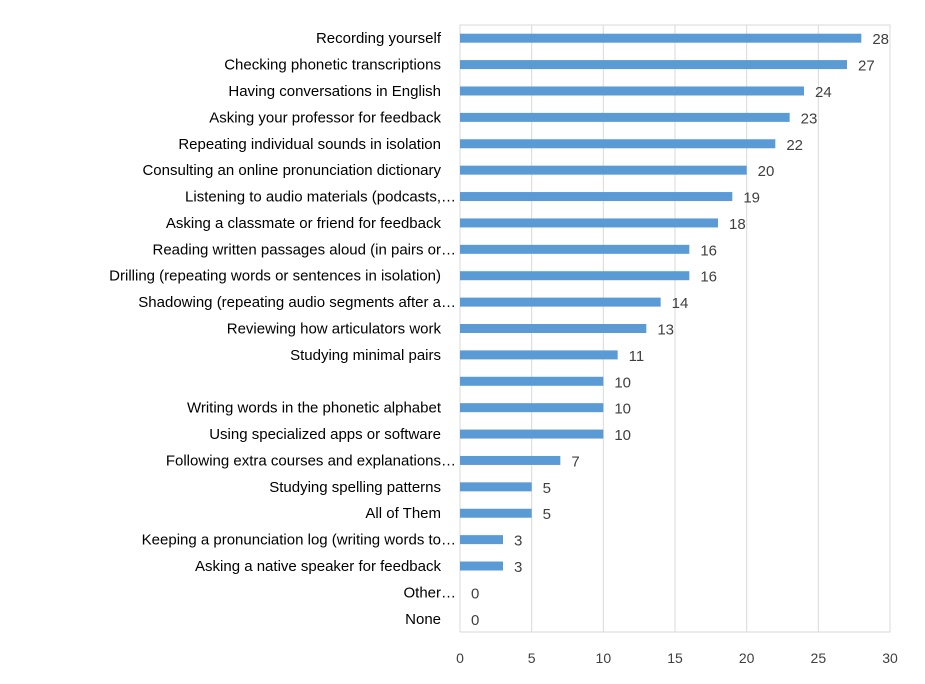 The width and height of the screenshot is (925, 684). What do you see at coordinates (379, 38) in the screenshot?
I see `category-label: Recording yourself` at bounding box center [379, 38].